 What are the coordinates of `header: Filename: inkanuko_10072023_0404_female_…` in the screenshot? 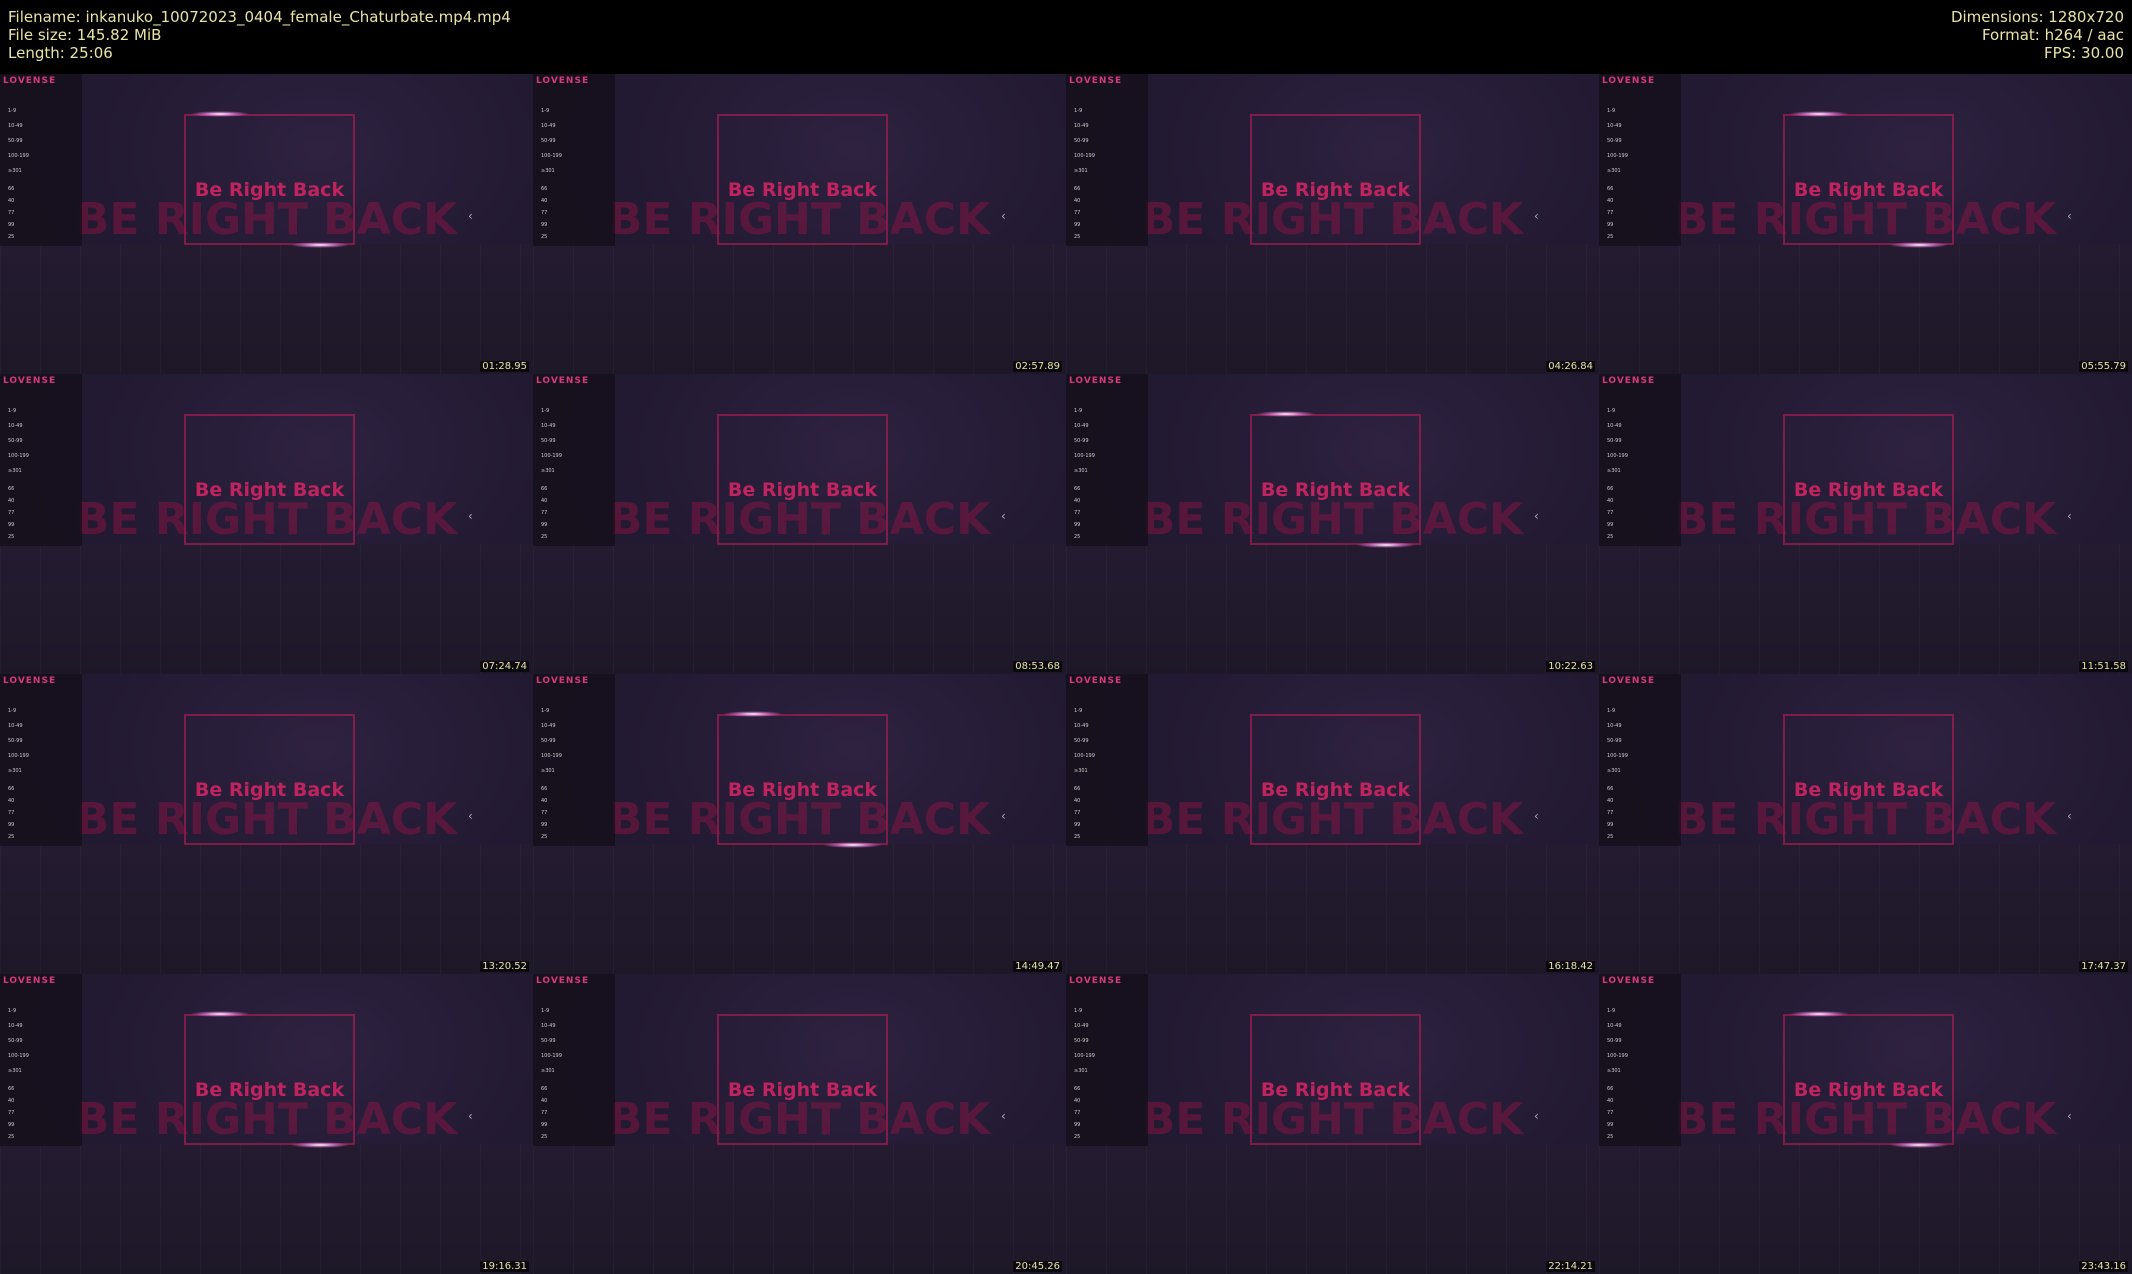 It's located at (1066, 37).